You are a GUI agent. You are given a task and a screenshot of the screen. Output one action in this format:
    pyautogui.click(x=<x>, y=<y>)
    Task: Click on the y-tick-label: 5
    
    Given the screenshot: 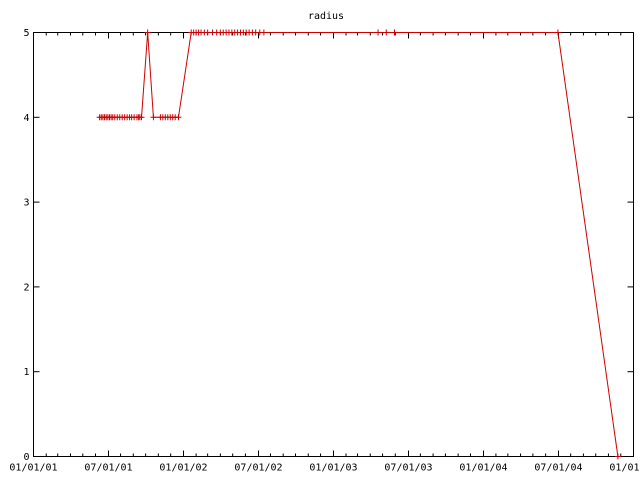 What is the action you would take?
    pyautogui.click(x=26, y=33)
    